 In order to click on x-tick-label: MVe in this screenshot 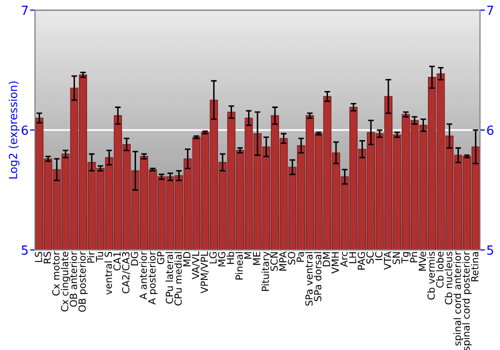, I will do `click(422, 261)`.